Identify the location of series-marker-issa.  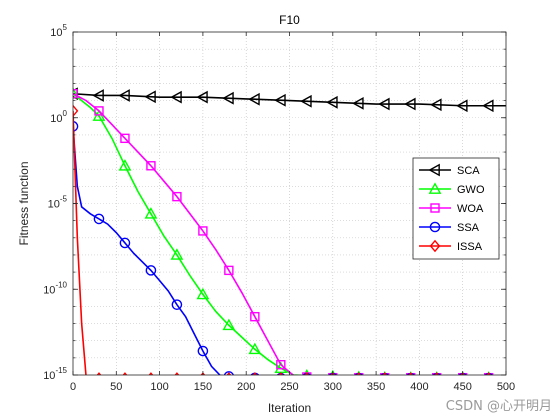
(76, 111).